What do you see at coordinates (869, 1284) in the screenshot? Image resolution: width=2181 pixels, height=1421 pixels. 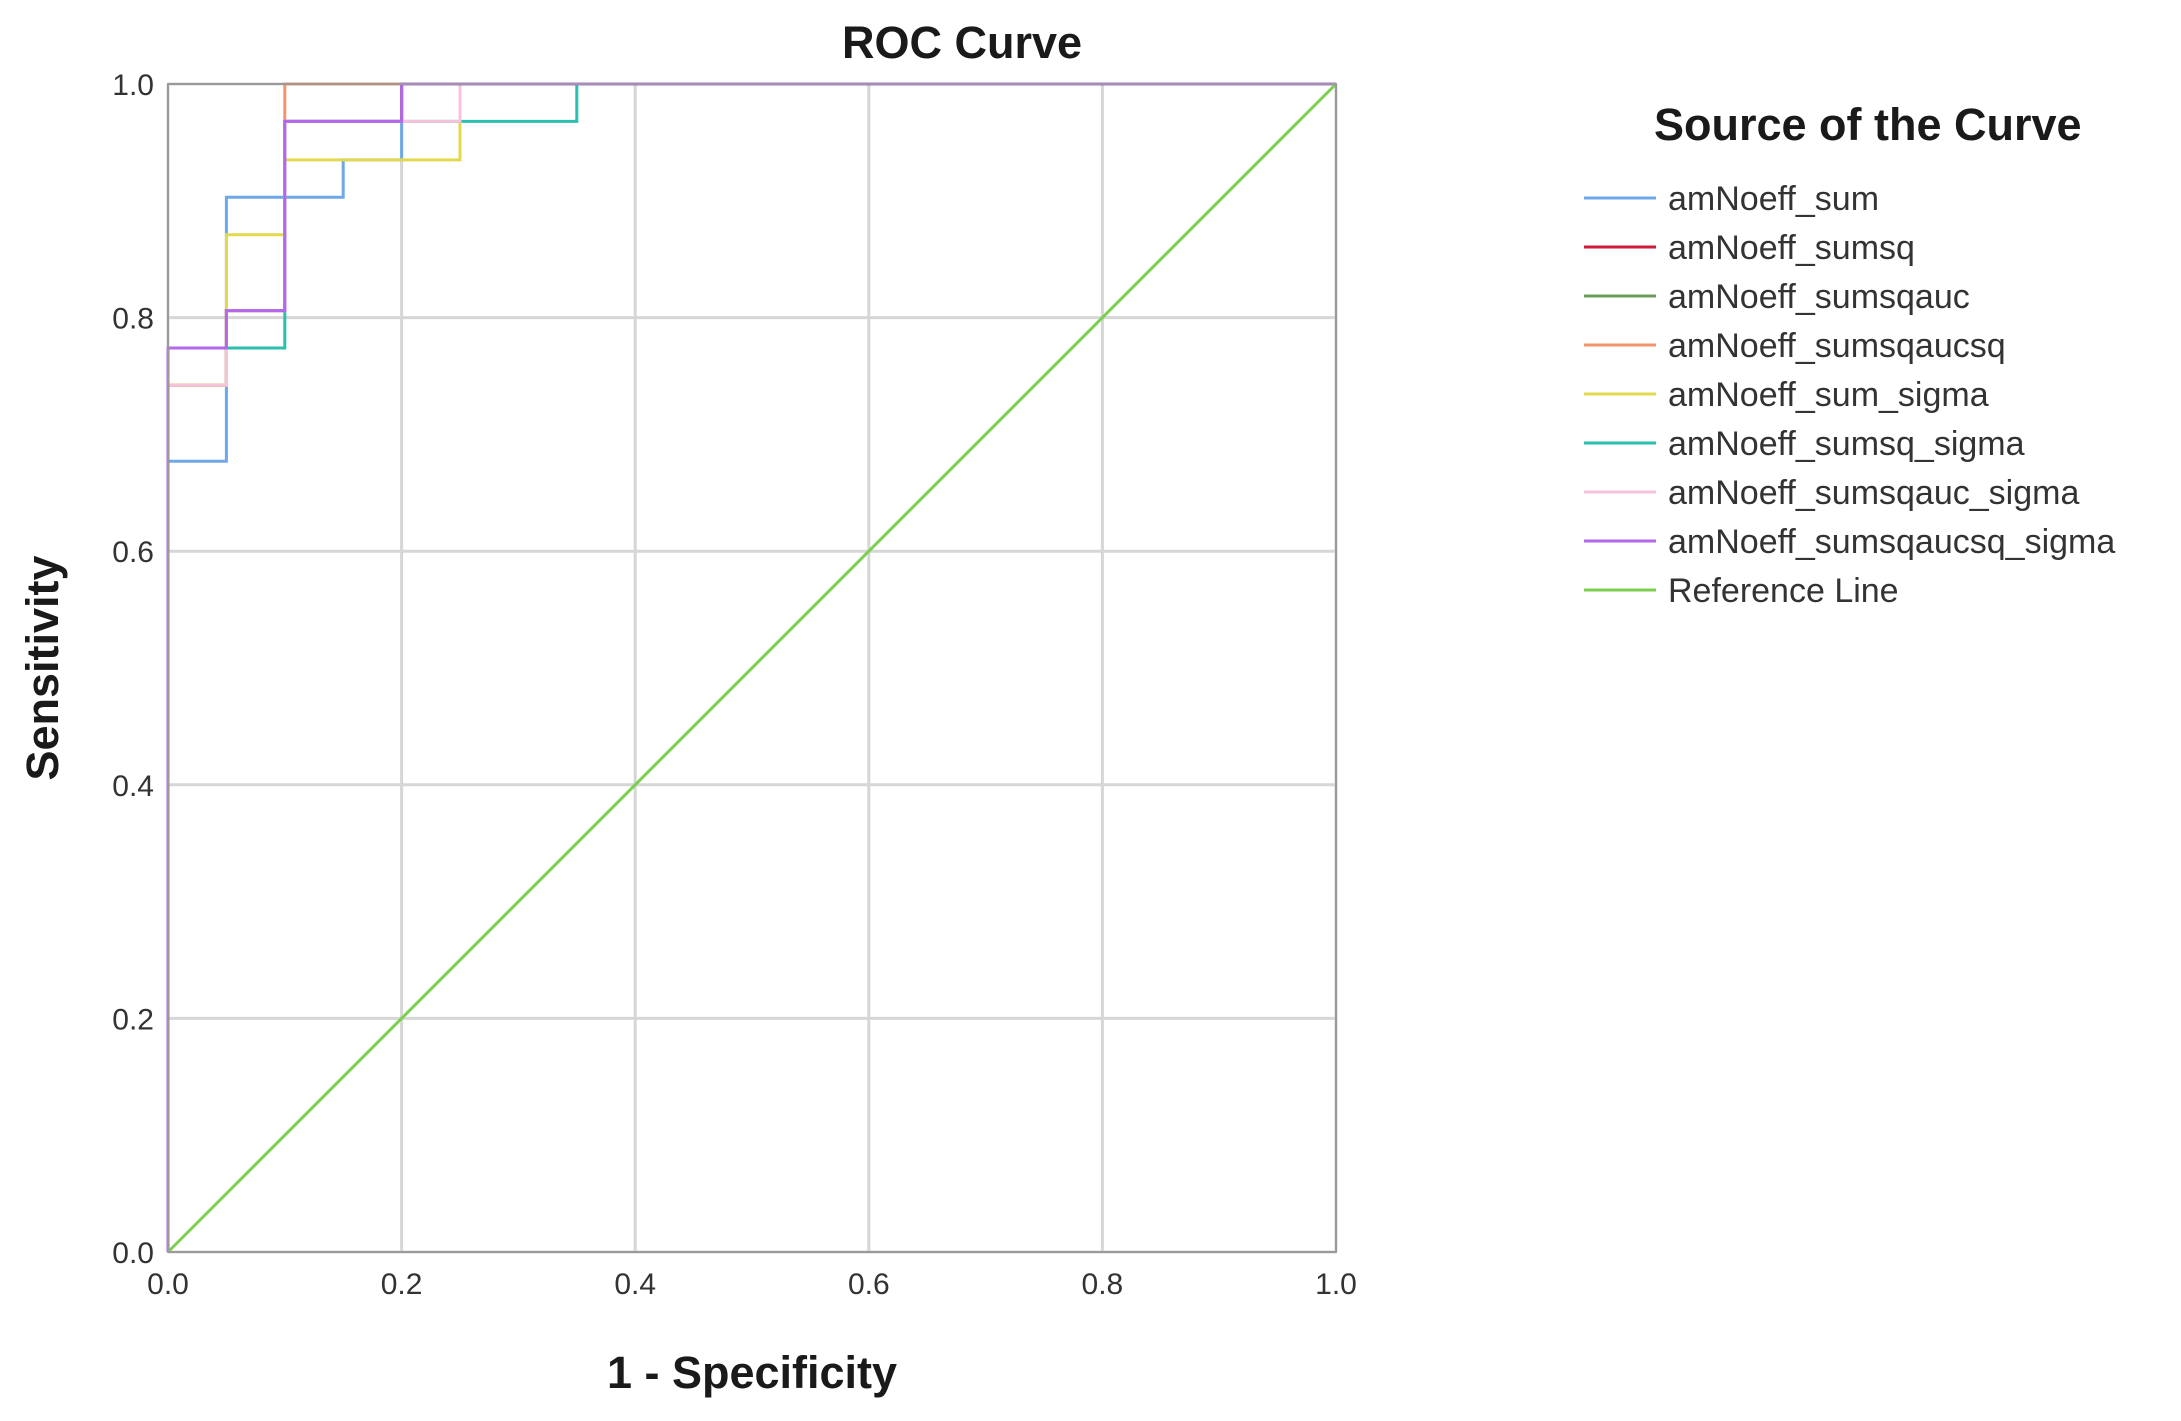 I see `x-tick-label: 0.6` at bounding box center [869, 1284].